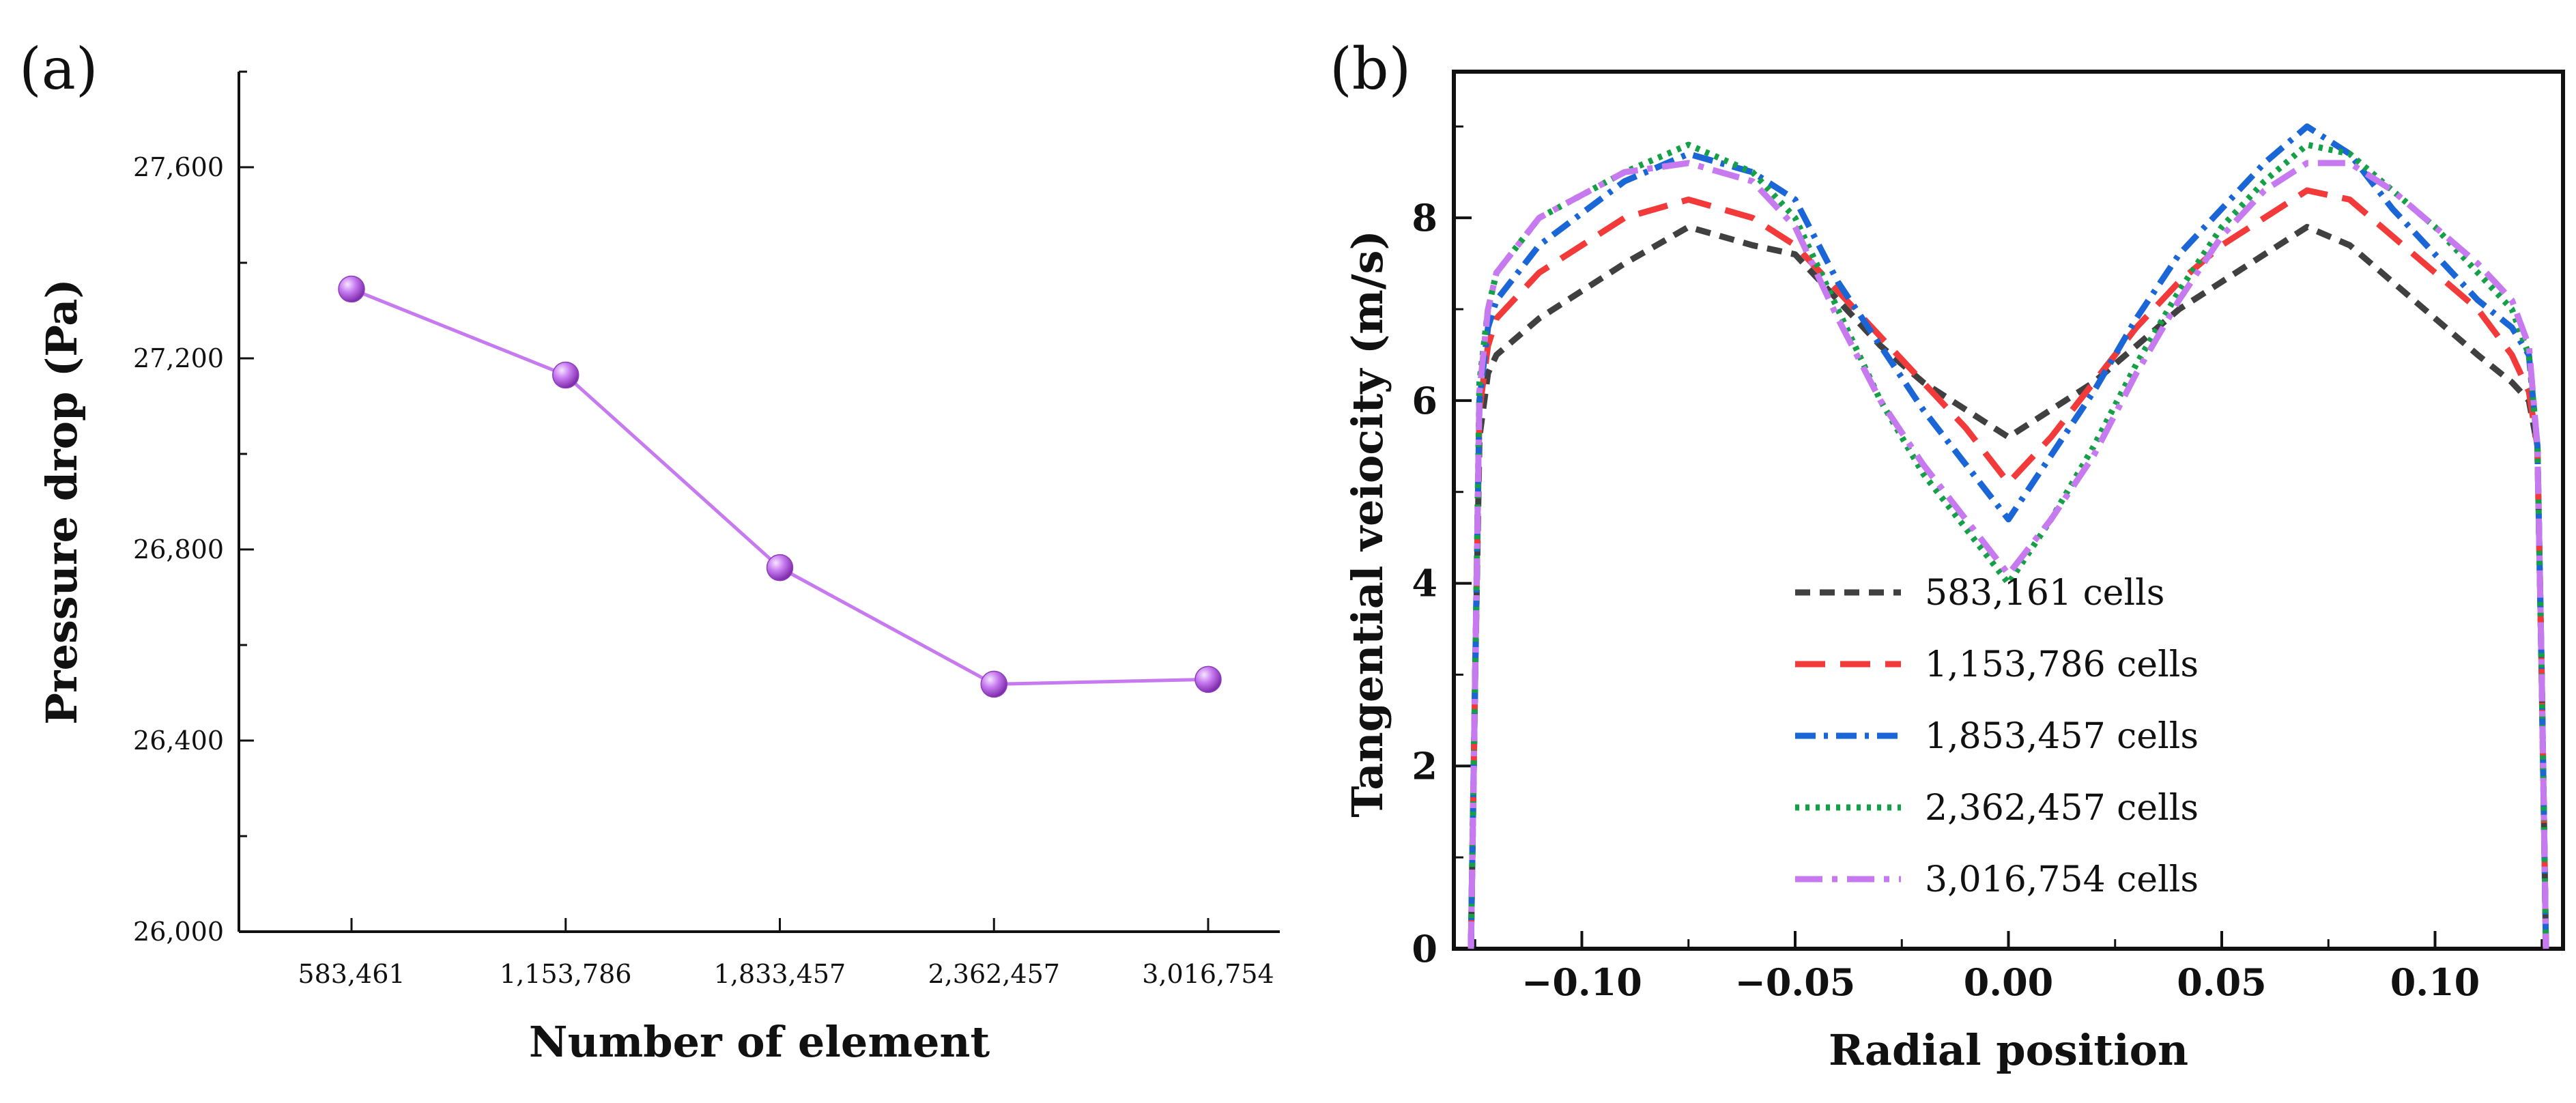  I want to click on panel-a-y-tick-label: 26,400, so click(178, 741).